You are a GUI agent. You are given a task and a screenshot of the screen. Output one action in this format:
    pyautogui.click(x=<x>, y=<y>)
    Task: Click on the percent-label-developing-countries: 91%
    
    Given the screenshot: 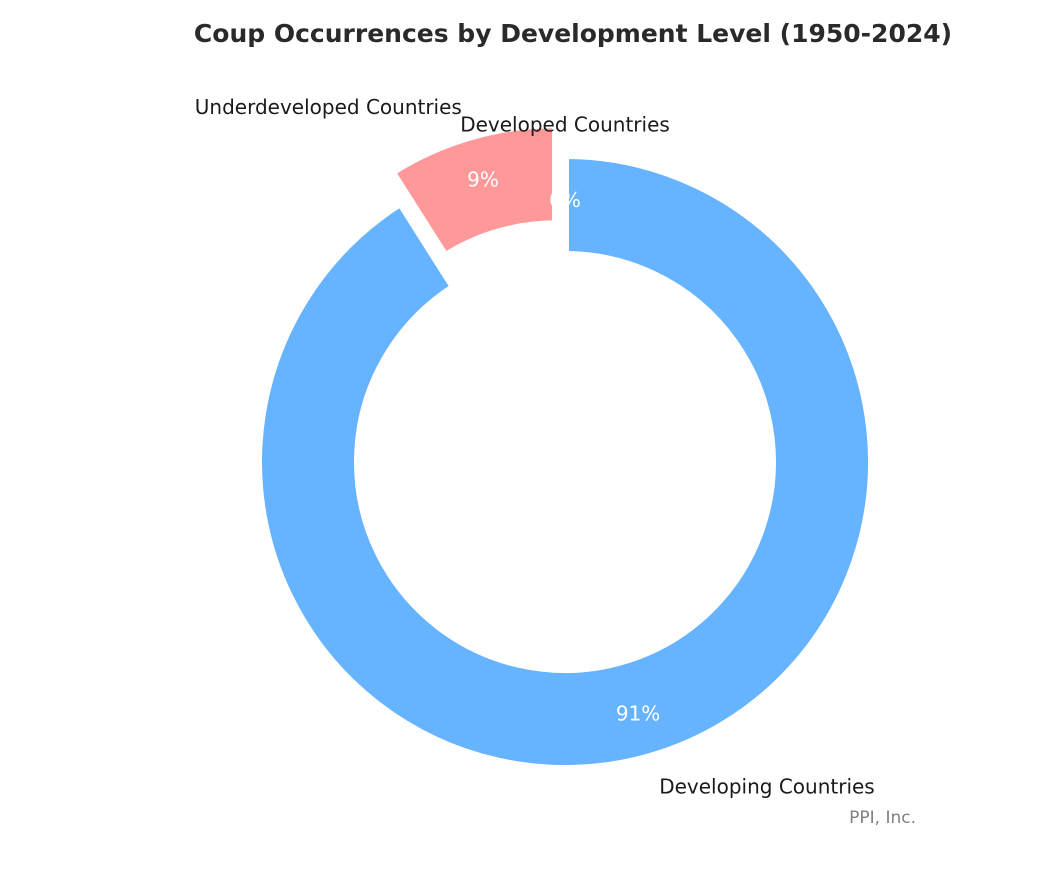 What is the action you would take?
    pyautogui.click(x=638, y=714)
    